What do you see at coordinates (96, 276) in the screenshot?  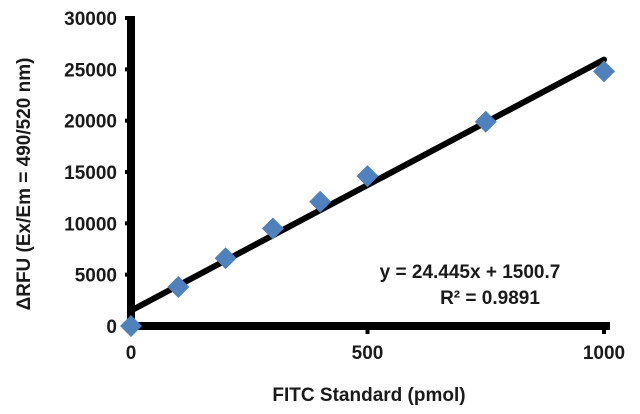 I see `y-tick-label: 5000` at bounding box center [96, 276].